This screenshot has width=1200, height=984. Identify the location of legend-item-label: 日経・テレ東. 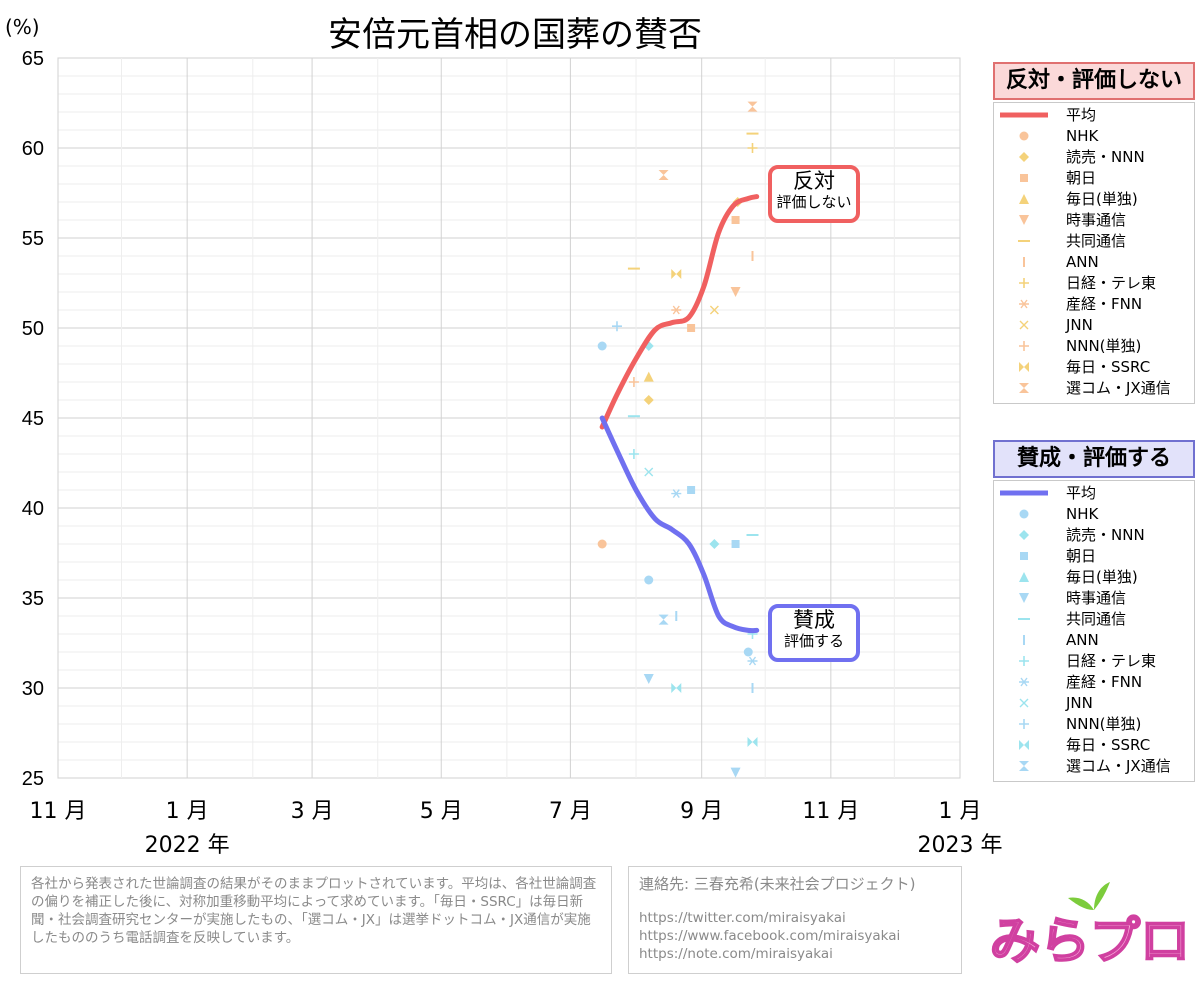
(1111, 661).